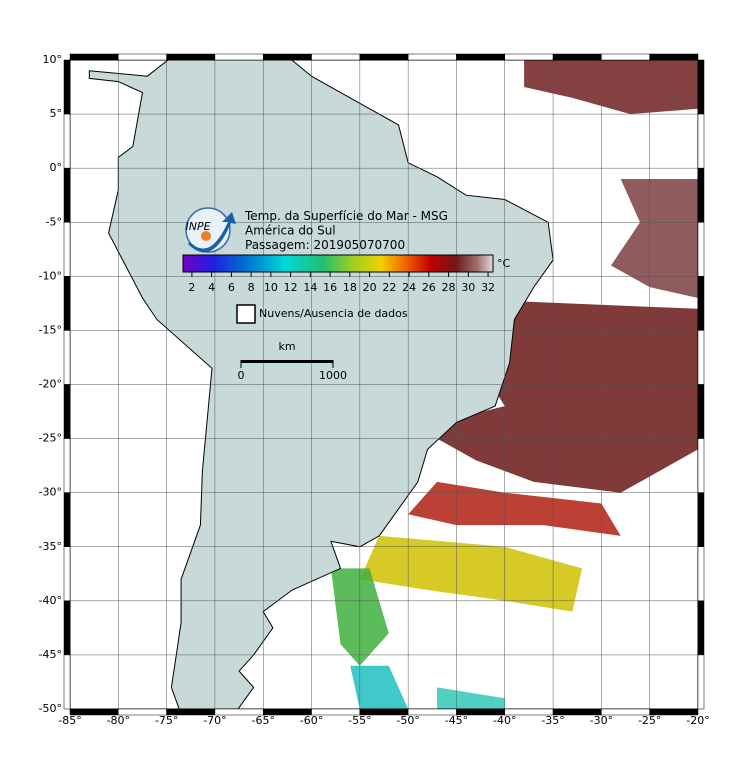  Describe the element at coordinates (330, 287) in the screenshot. I see `colorbar-label: 16` at that location.